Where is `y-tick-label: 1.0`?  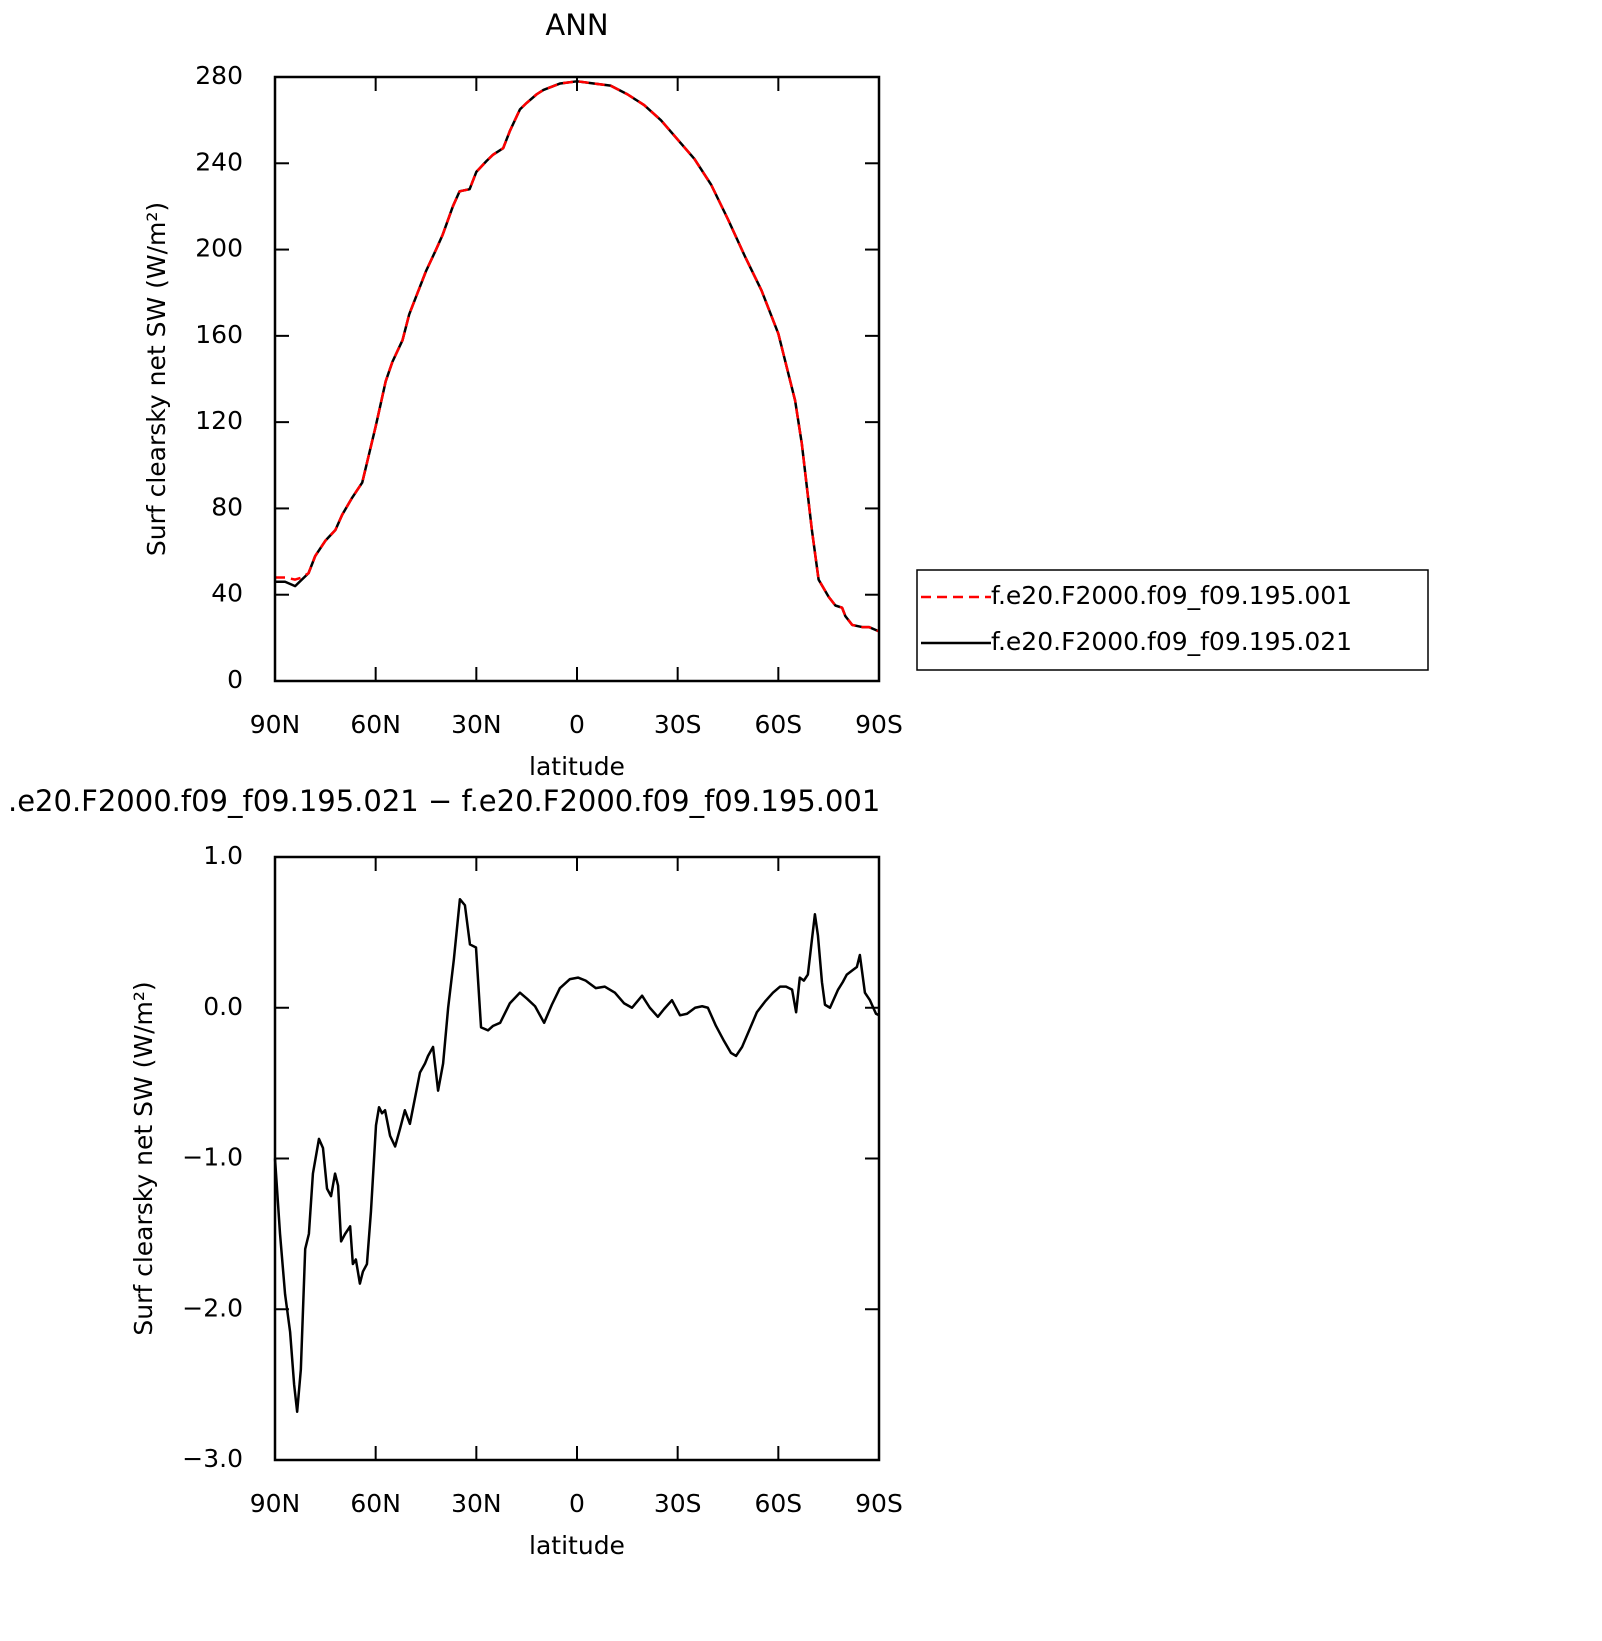
y-tick-label: 1.0 is located at coordinates (223, 855).